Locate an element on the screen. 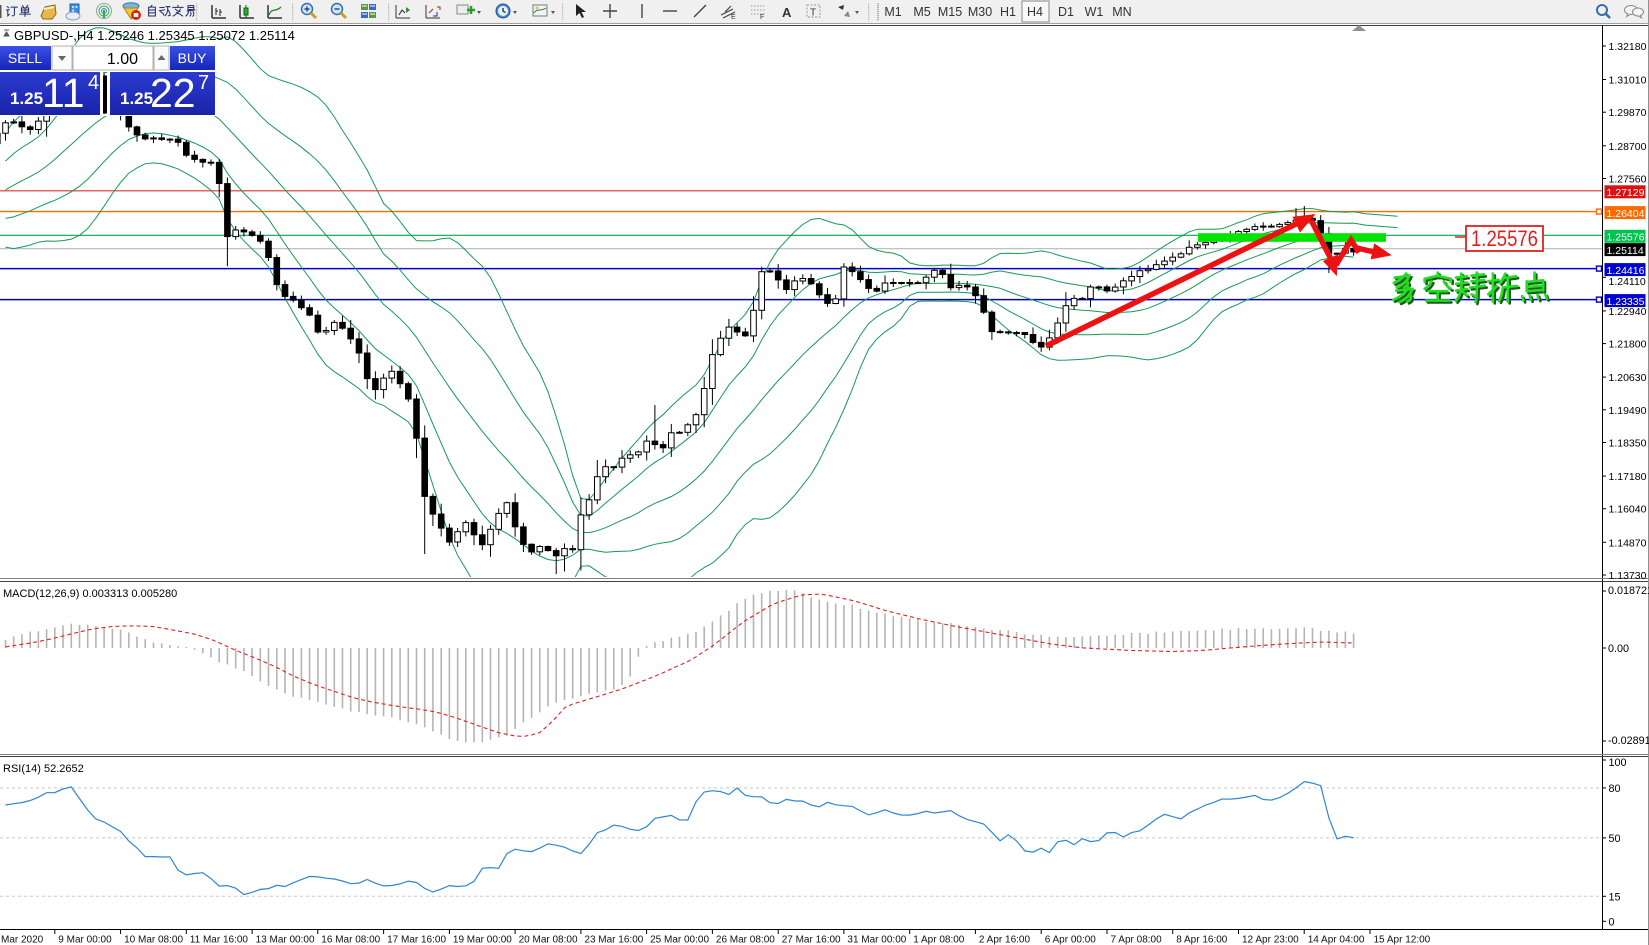 The image size is (1649, 945). svg-text: 2 Apr 16:00 is located at coordinates (1005, 940).